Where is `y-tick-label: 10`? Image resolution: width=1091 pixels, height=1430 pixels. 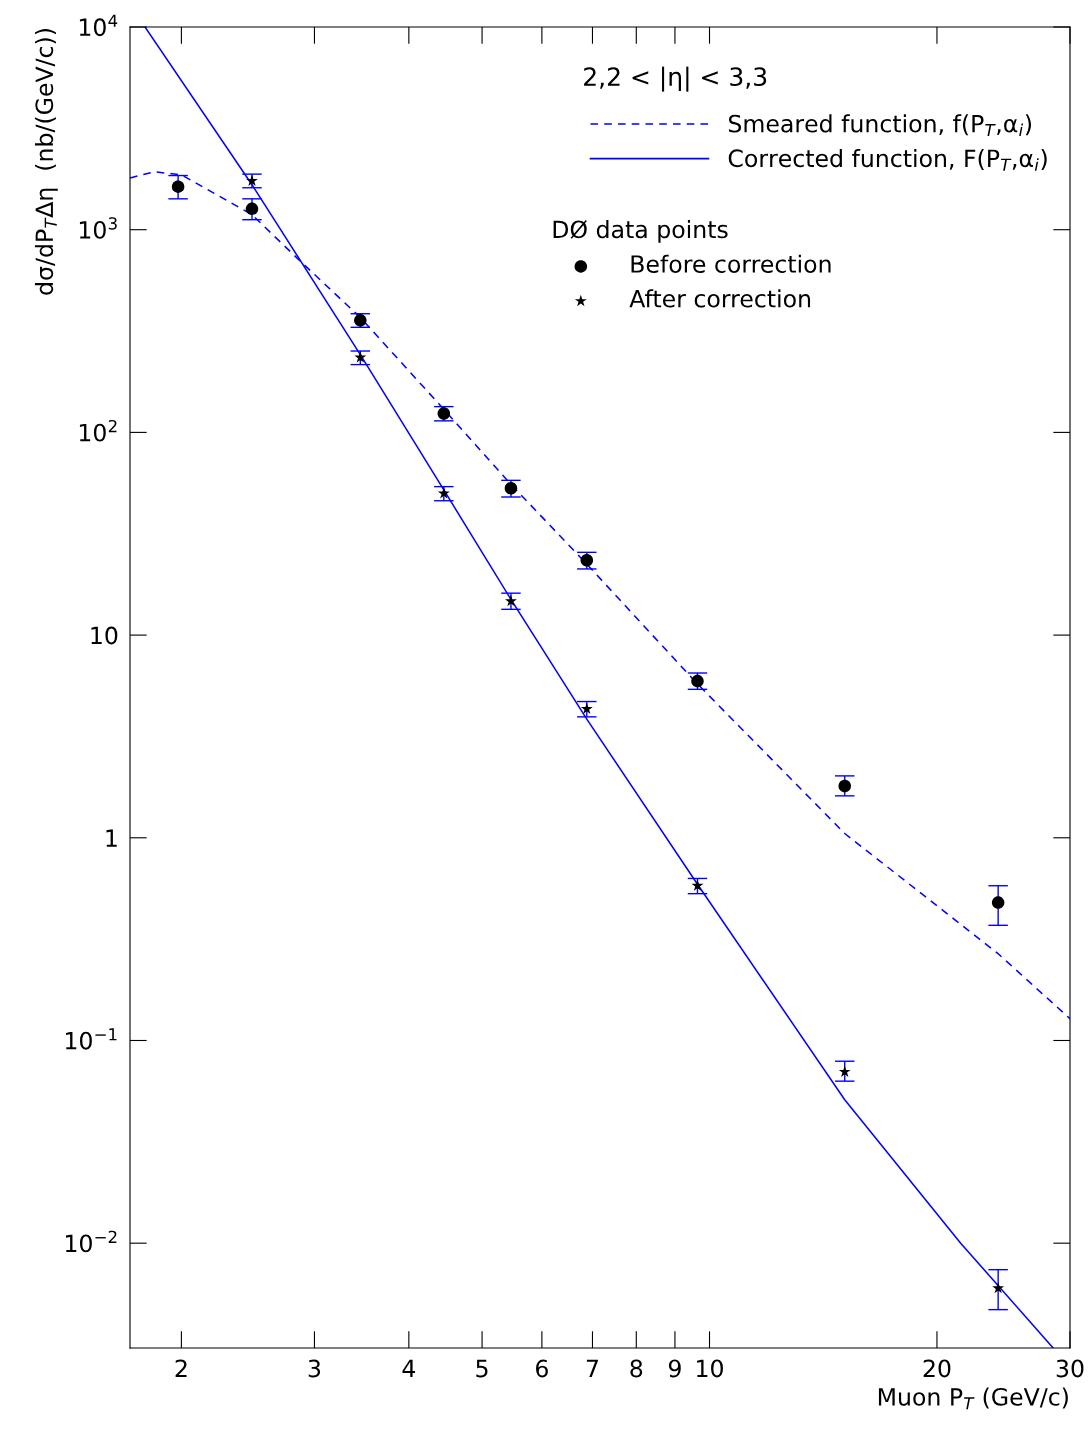 y-tick-label: 10 is located at coordinates (104, 635).